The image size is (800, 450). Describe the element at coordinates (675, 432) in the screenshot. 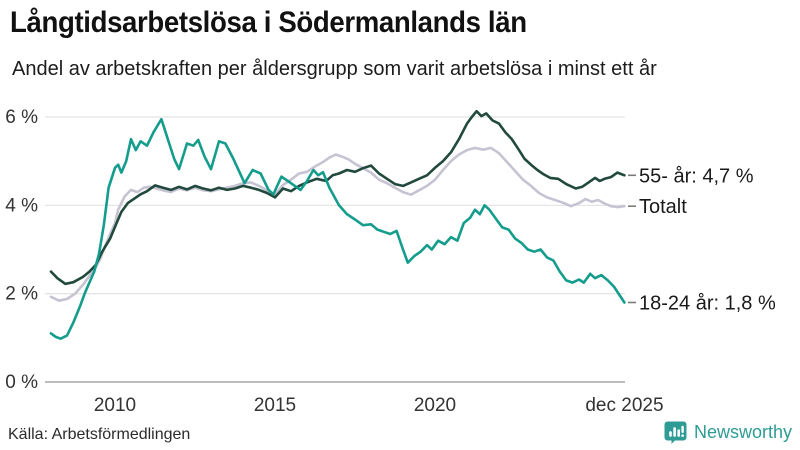

I see `newsworthy-icon` at that location.